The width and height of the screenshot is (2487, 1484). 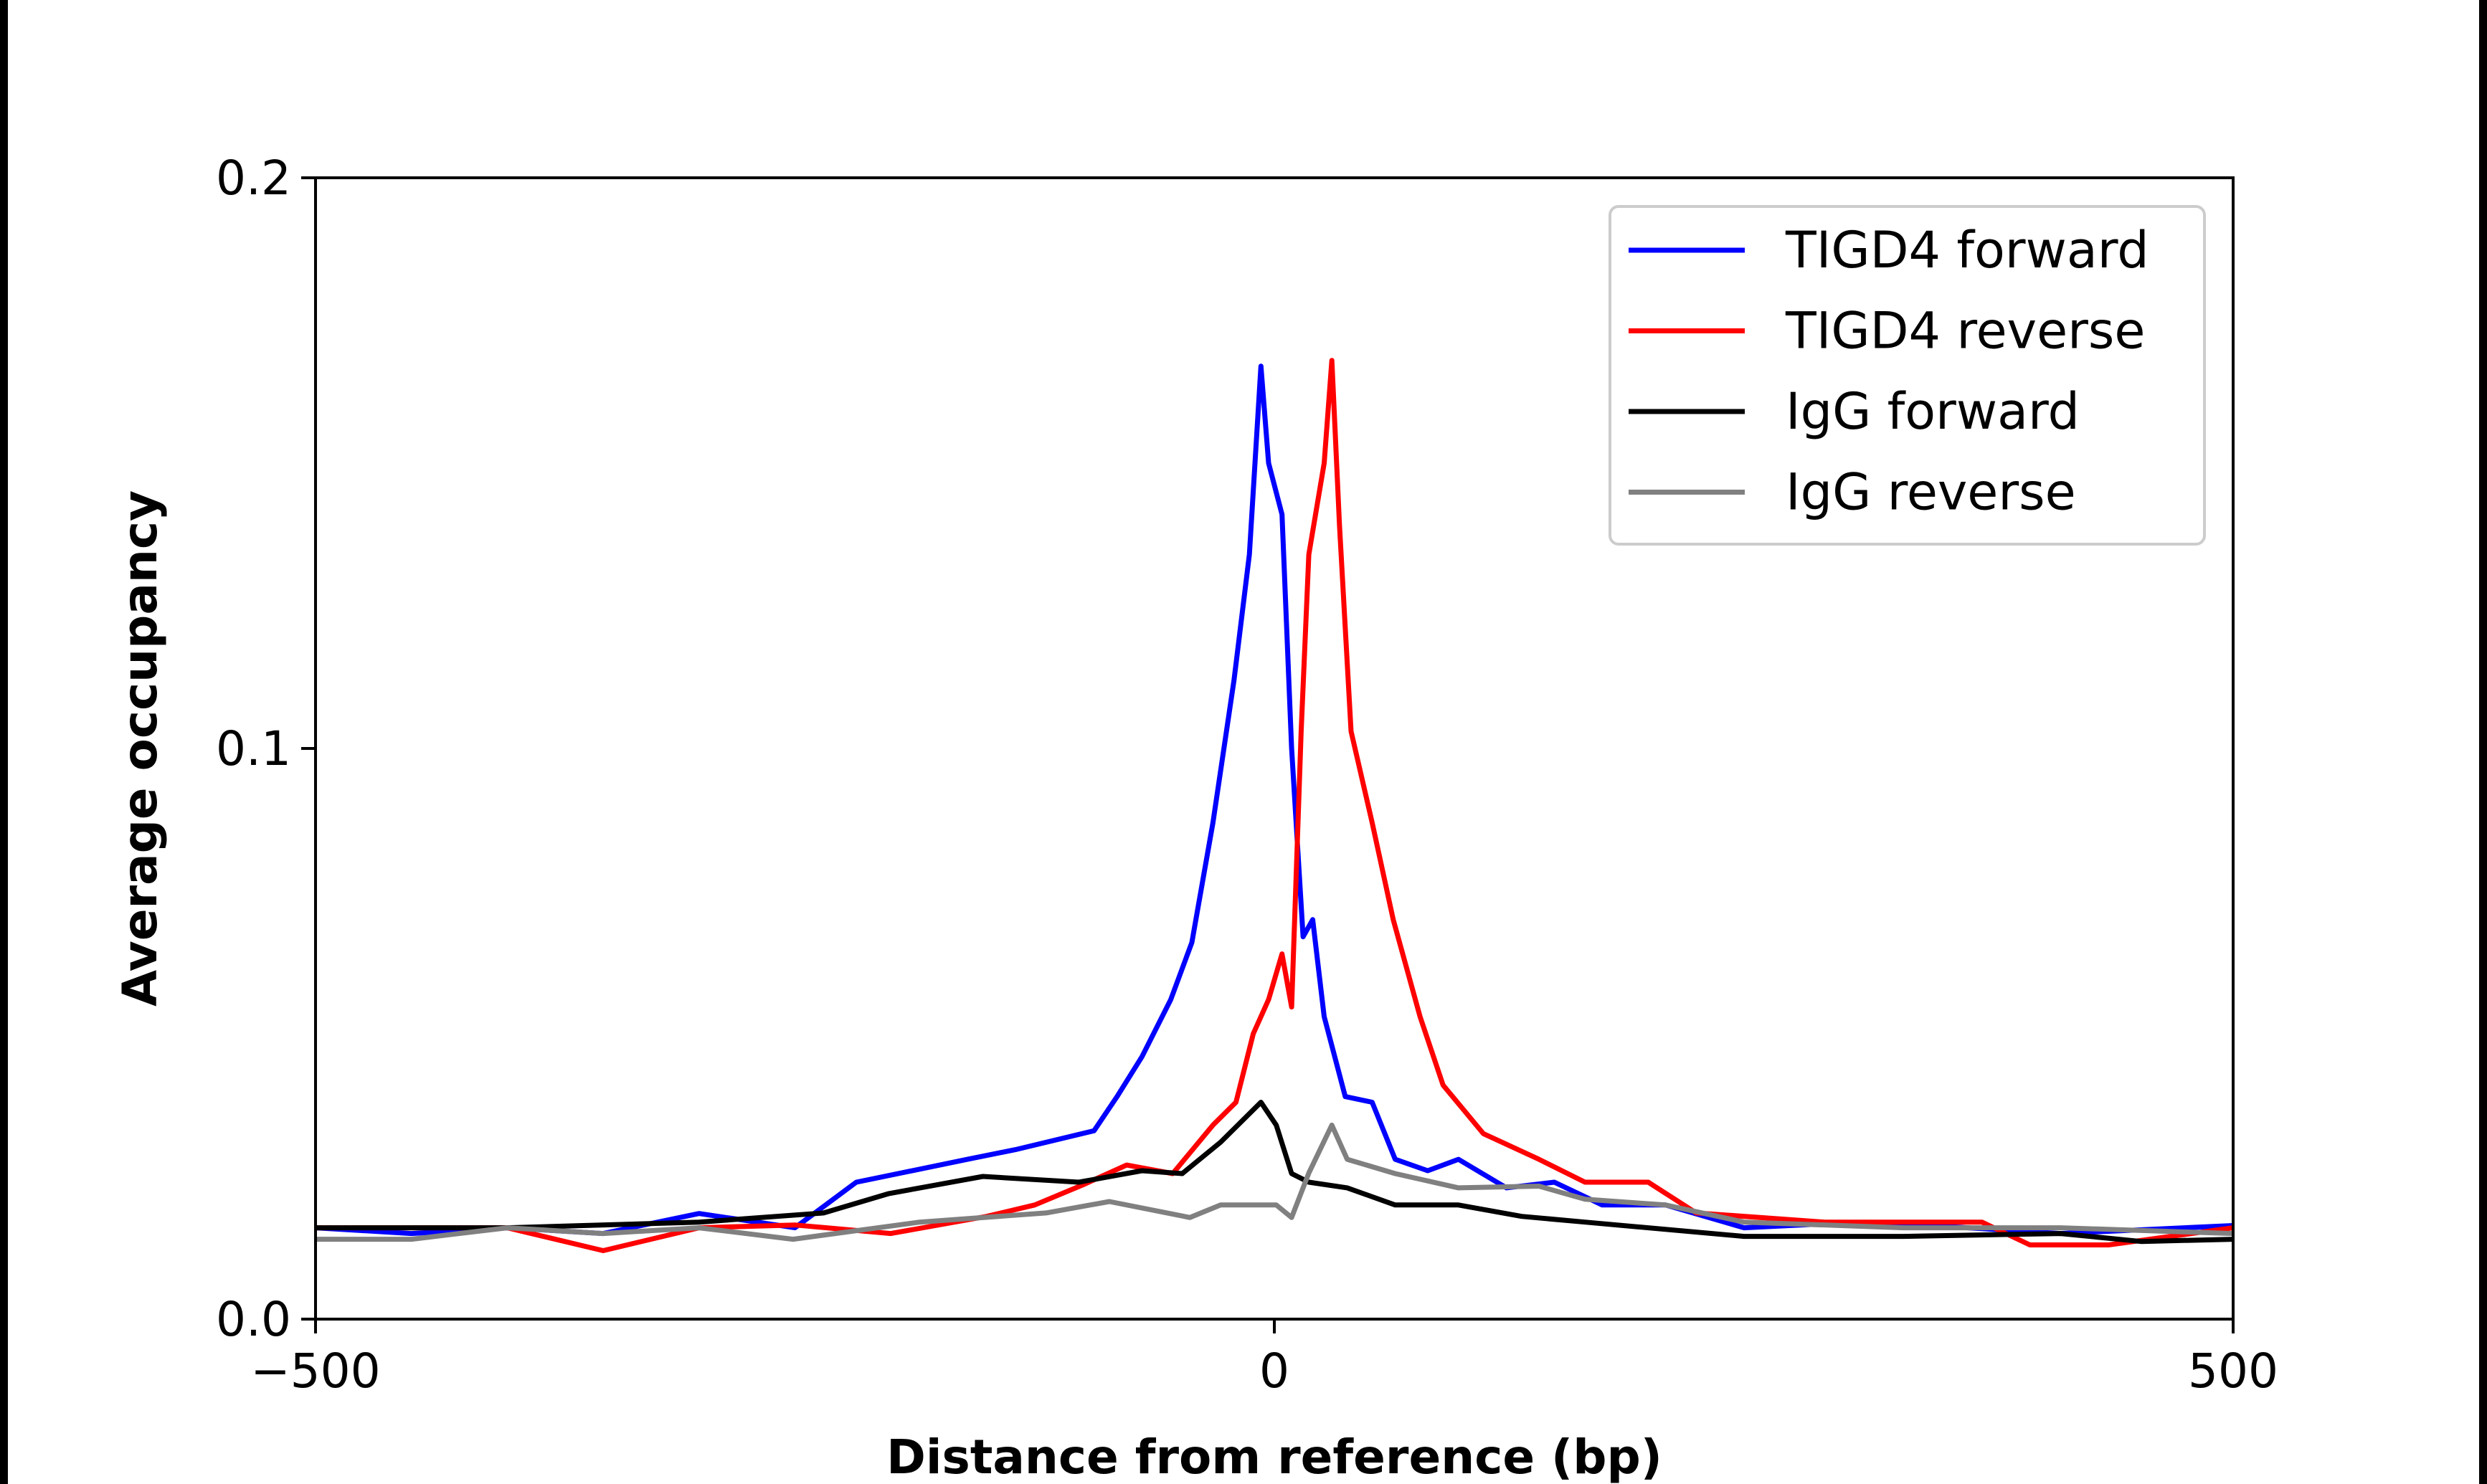 I want to click on legend-item: IgG reverse, so click(x=1853, y=493).